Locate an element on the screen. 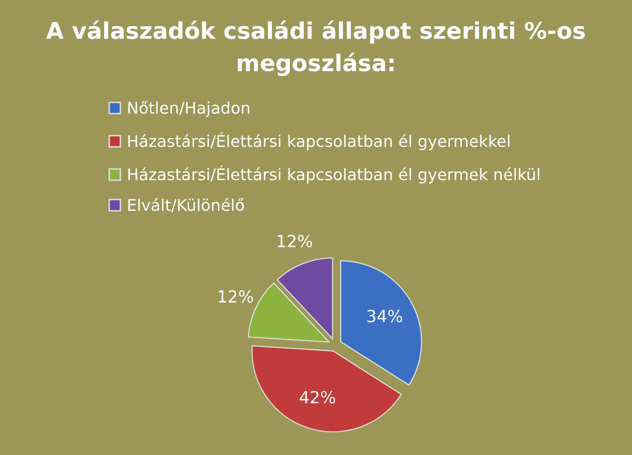 This screenshot has width=632, height=455. legend-label: Nőtlen/Hajadon is located at coordinates (189, 108).